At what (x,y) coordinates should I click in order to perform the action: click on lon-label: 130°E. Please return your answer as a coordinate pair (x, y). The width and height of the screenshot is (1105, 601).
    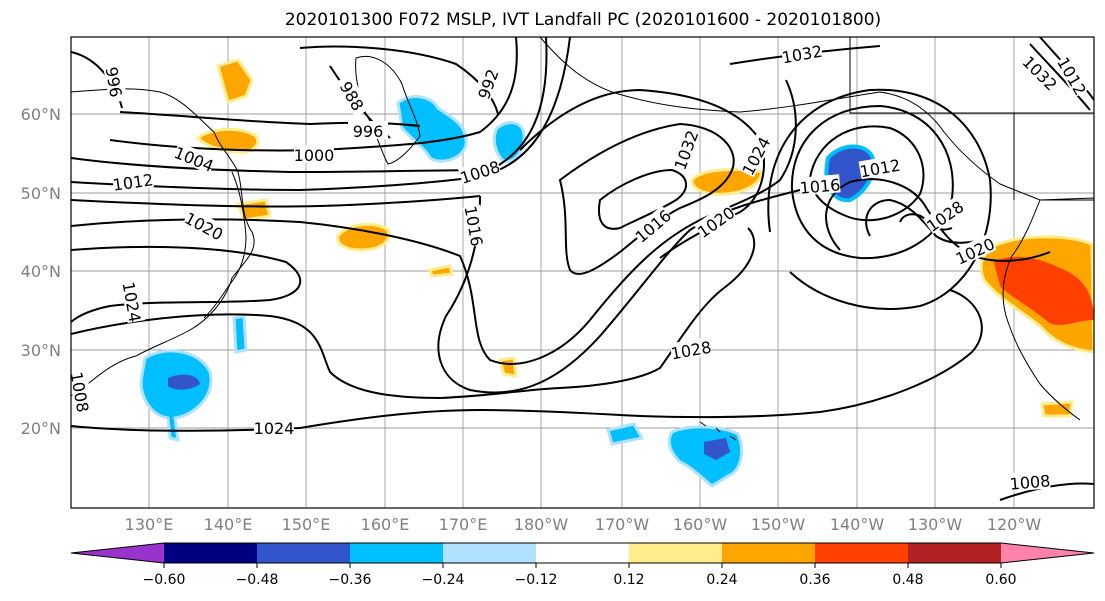
    Looking at the image, I should click on (149, 524).